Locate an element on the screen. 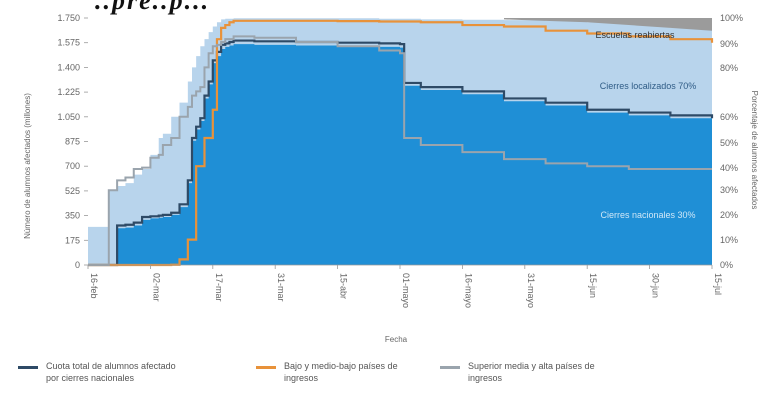 This screenshot has height=398, width=763. annotation-local-closures: Cierres localizados 70% is located at coordinates (648, 86).